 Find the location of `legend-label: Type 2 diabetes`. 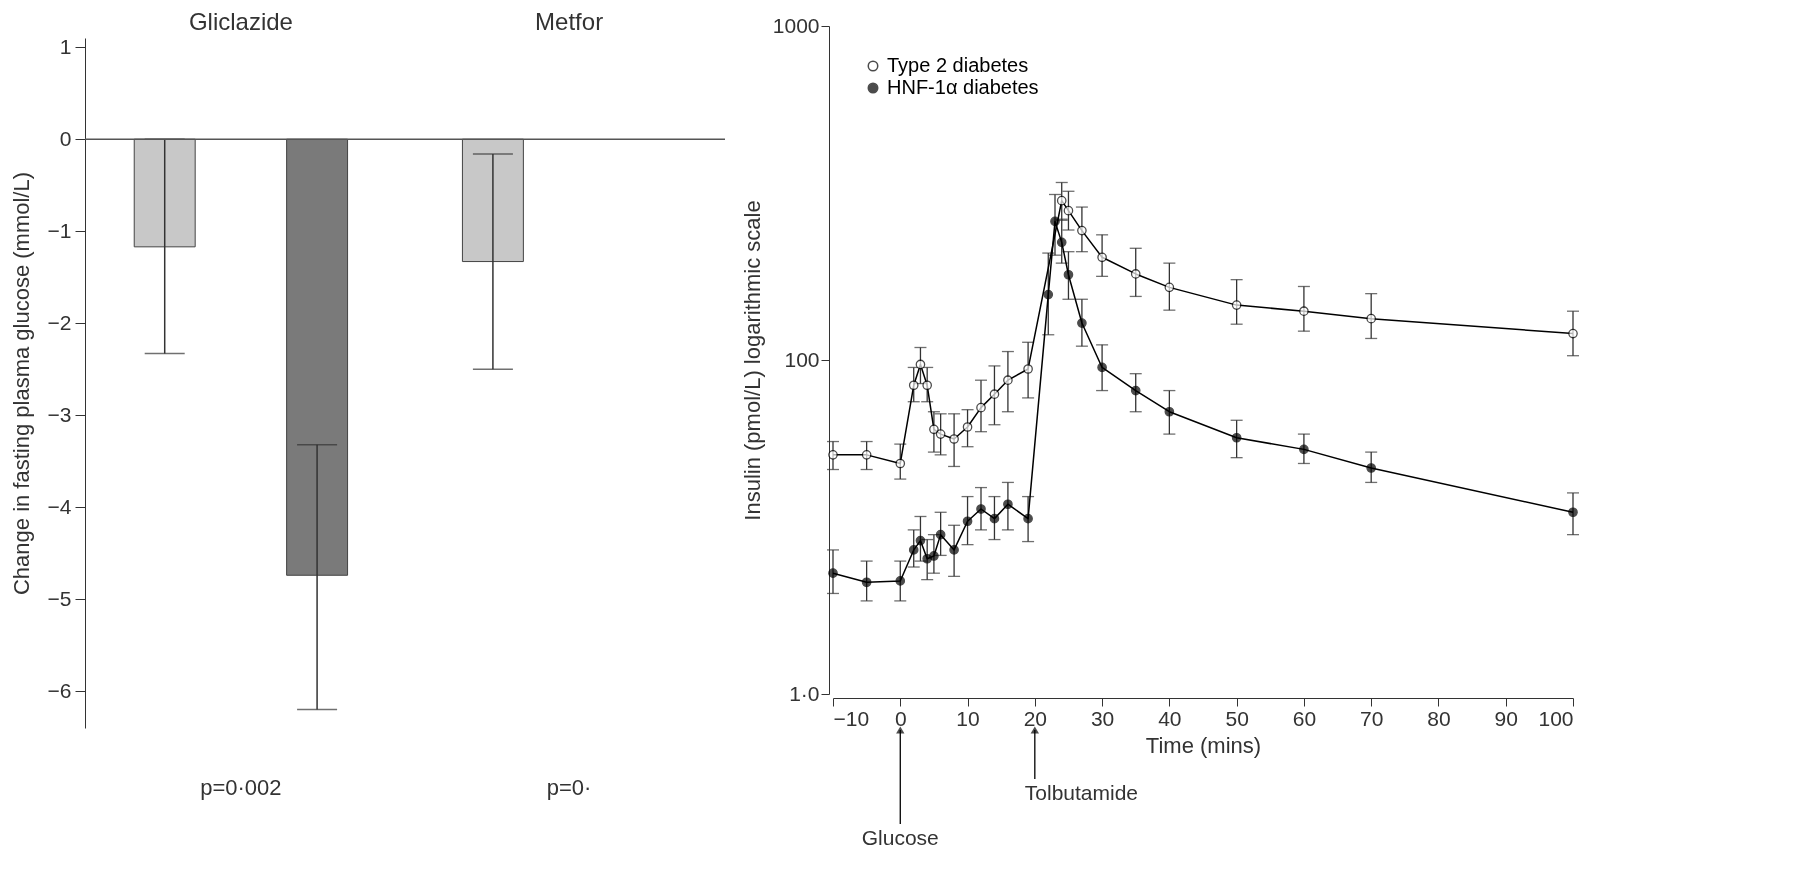

legend-label: Type 2 diabetes is located at coordinates (958, 65).